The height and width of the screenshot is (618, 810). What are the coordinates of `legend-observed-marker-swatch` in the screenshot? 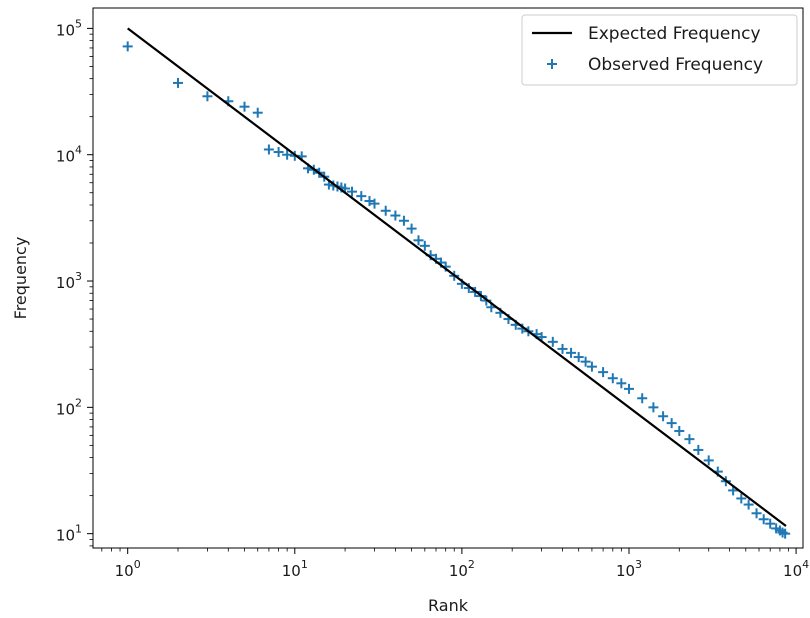 It's located at (552, 64).